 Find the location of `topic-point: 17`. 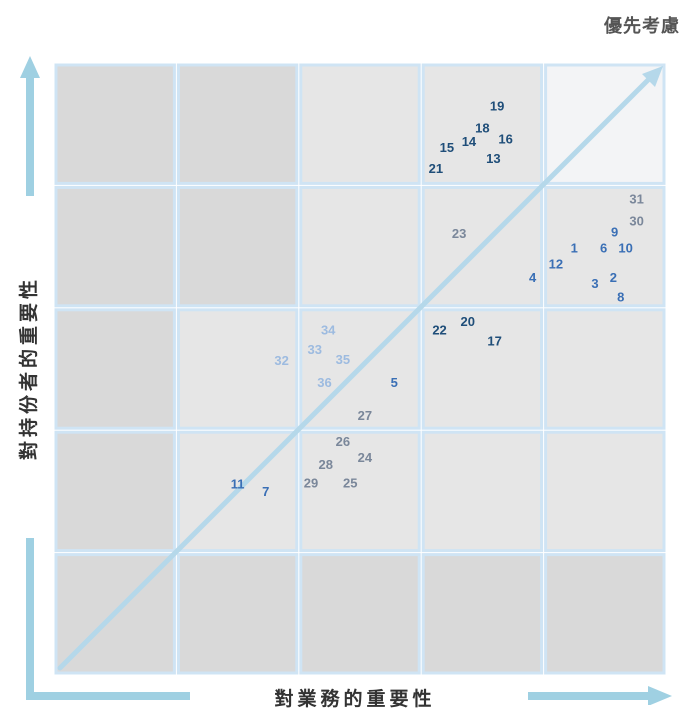

topic-point: 17 is located at coordinates (494, 341).